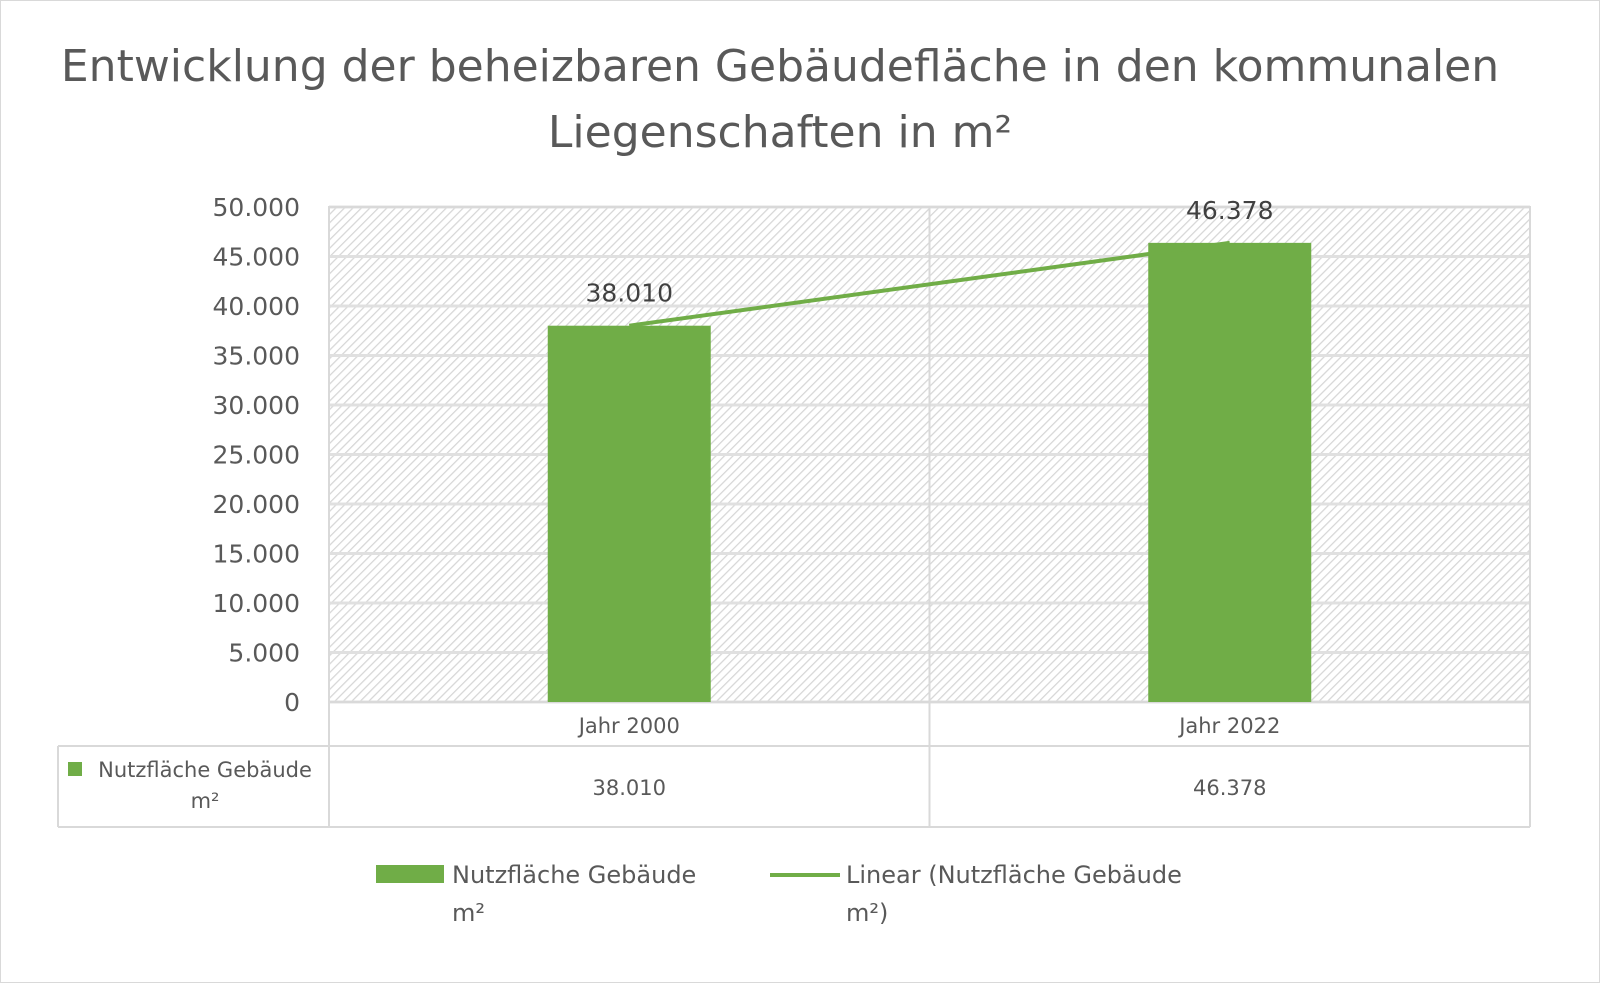  Describe the element at coordinates (292, 702) in the screenshot. I see `y-tick-label: 0` at that location.